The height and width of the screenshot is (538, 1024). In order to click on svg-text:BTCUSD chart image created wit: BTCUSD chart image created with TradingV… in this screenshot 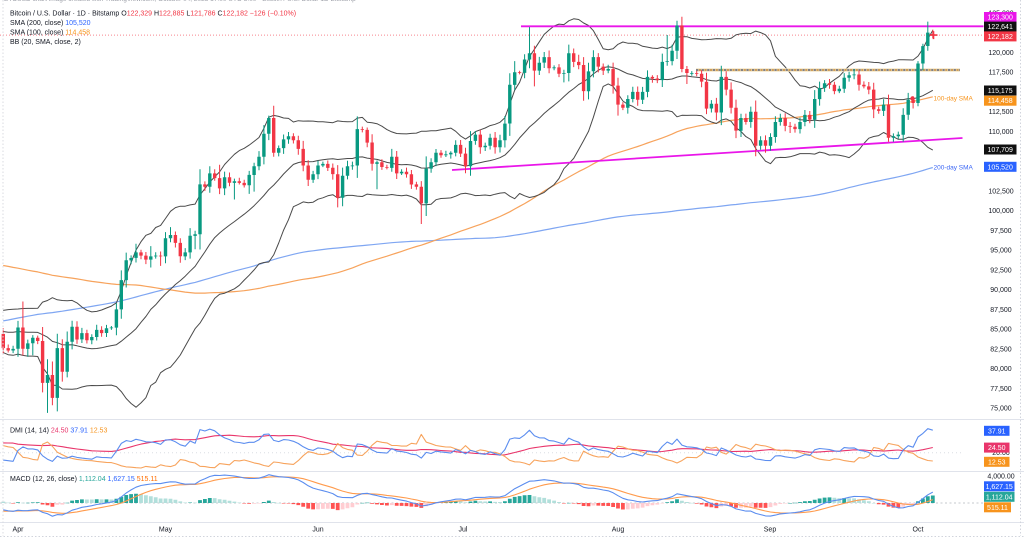, I will do `click(180, 1)`.